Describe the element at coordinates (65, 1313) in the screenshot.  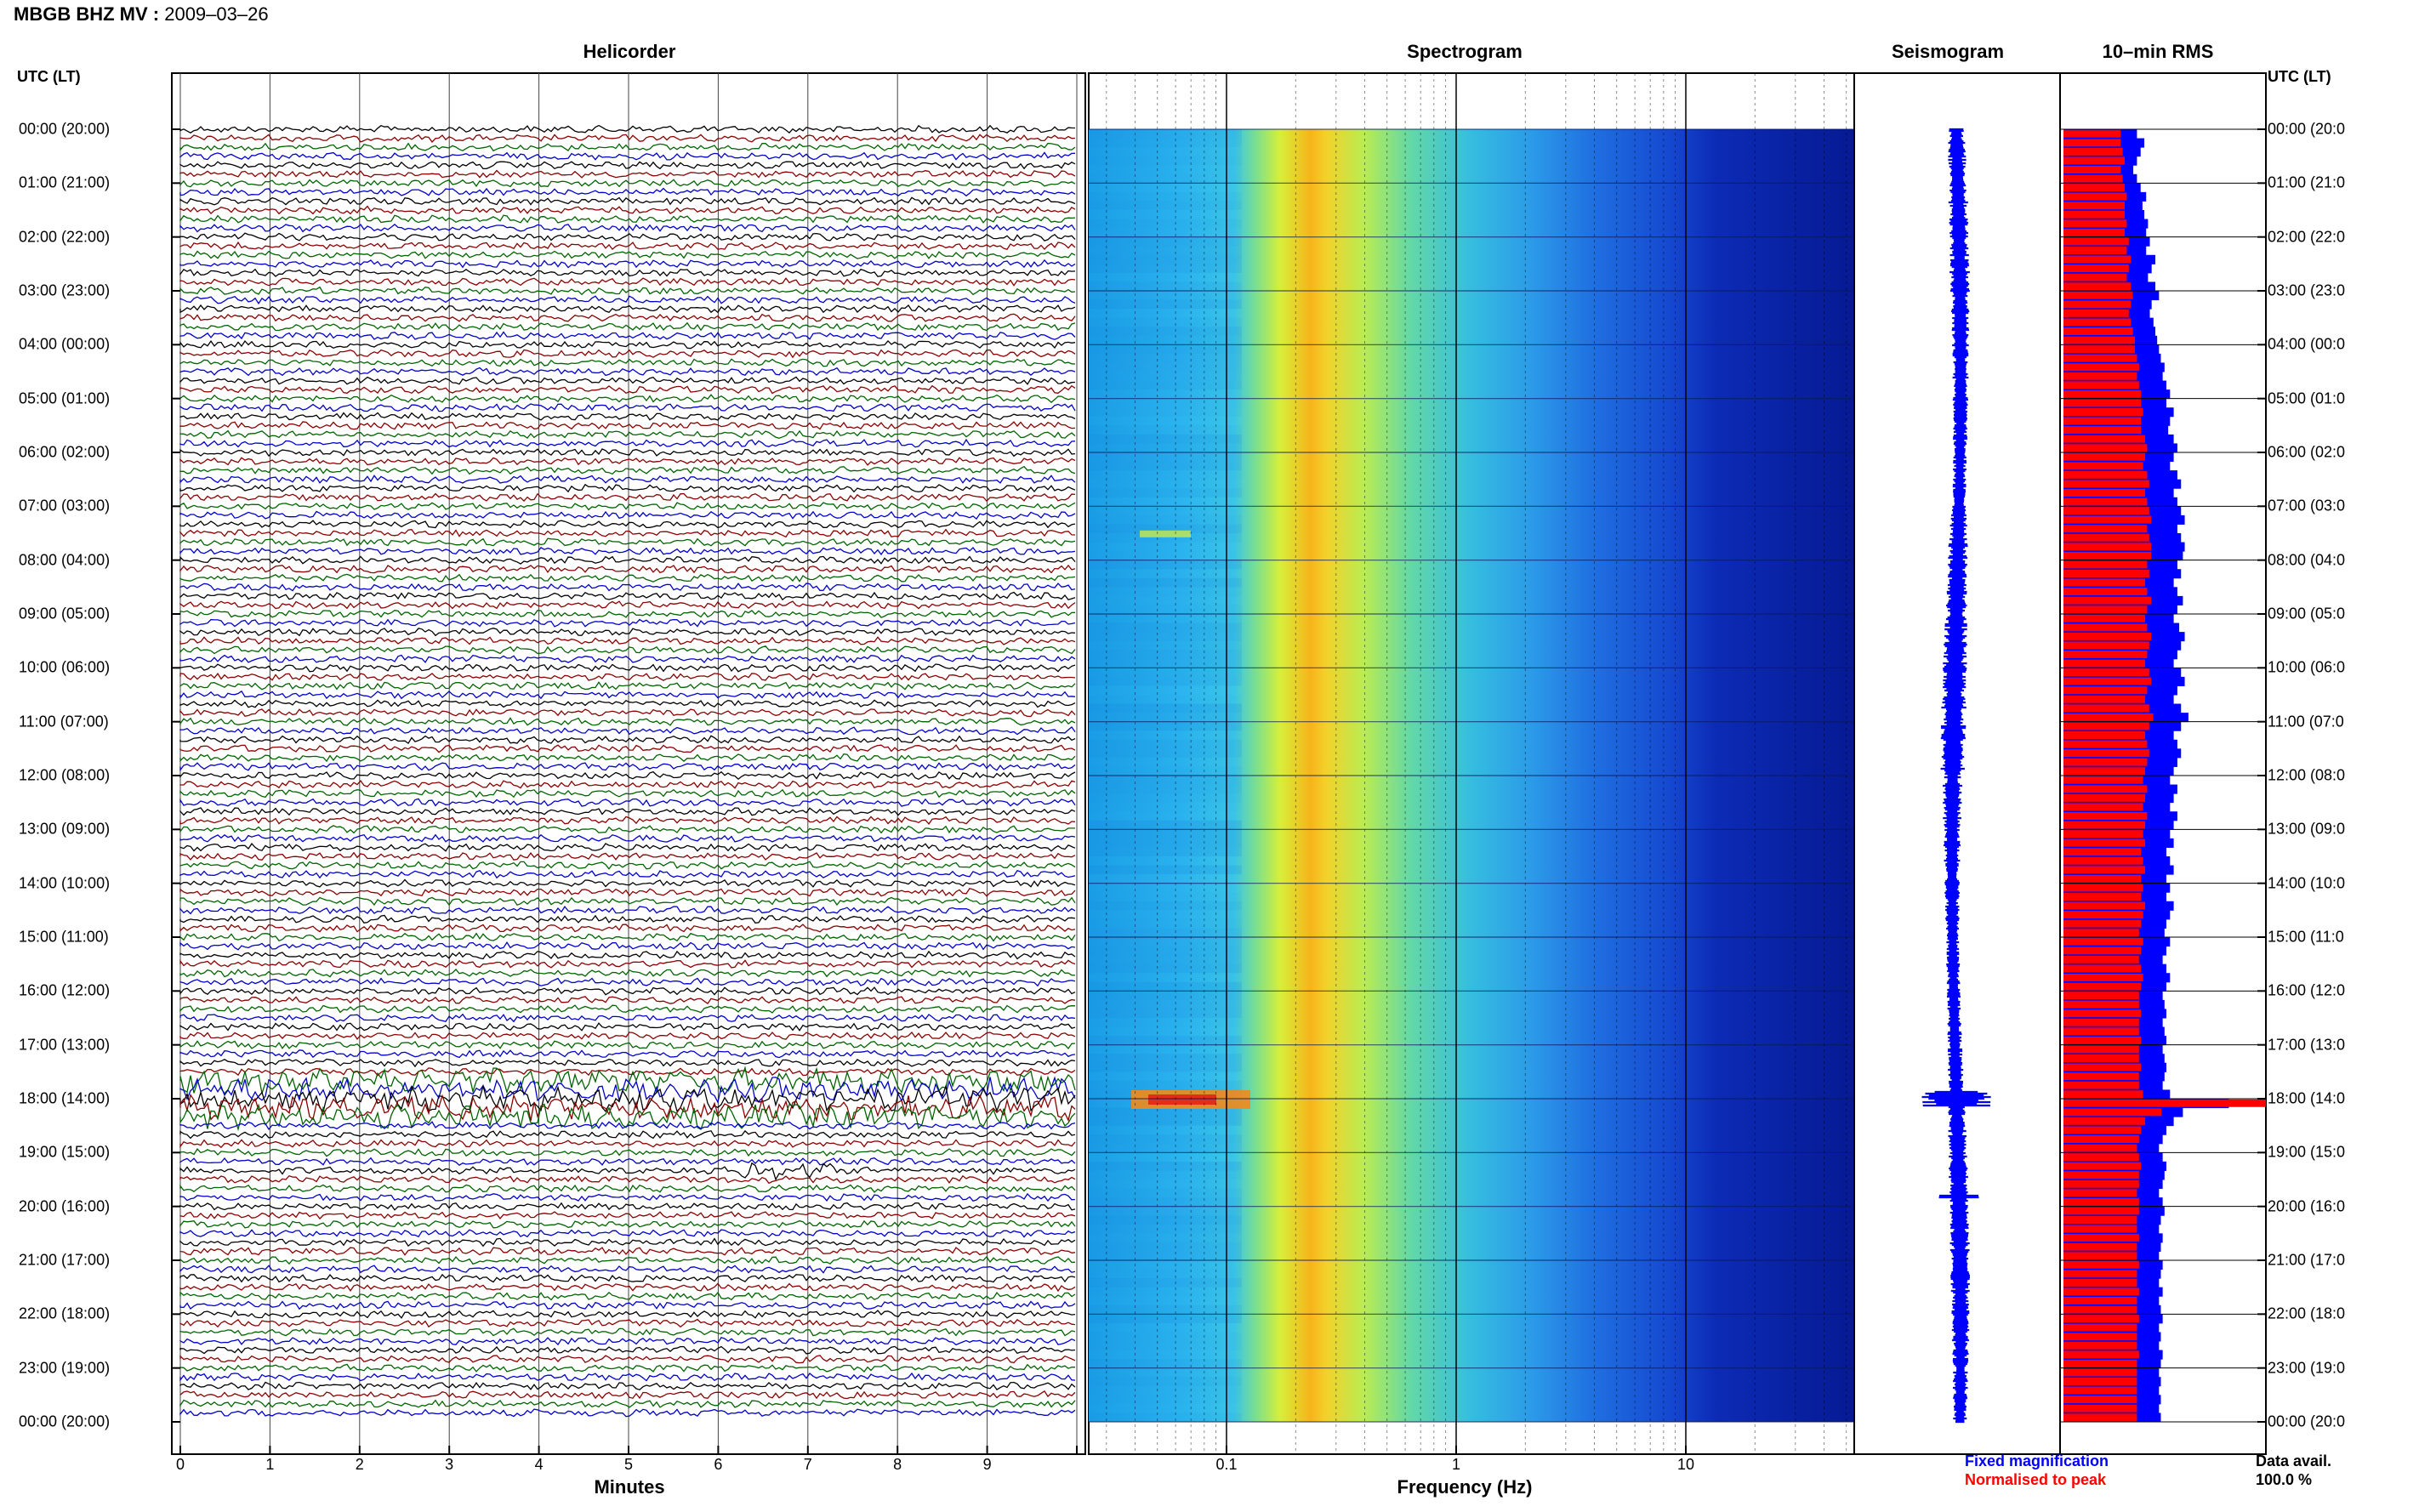
I see `left-time-label: 22:00 (18:00)` at that location.